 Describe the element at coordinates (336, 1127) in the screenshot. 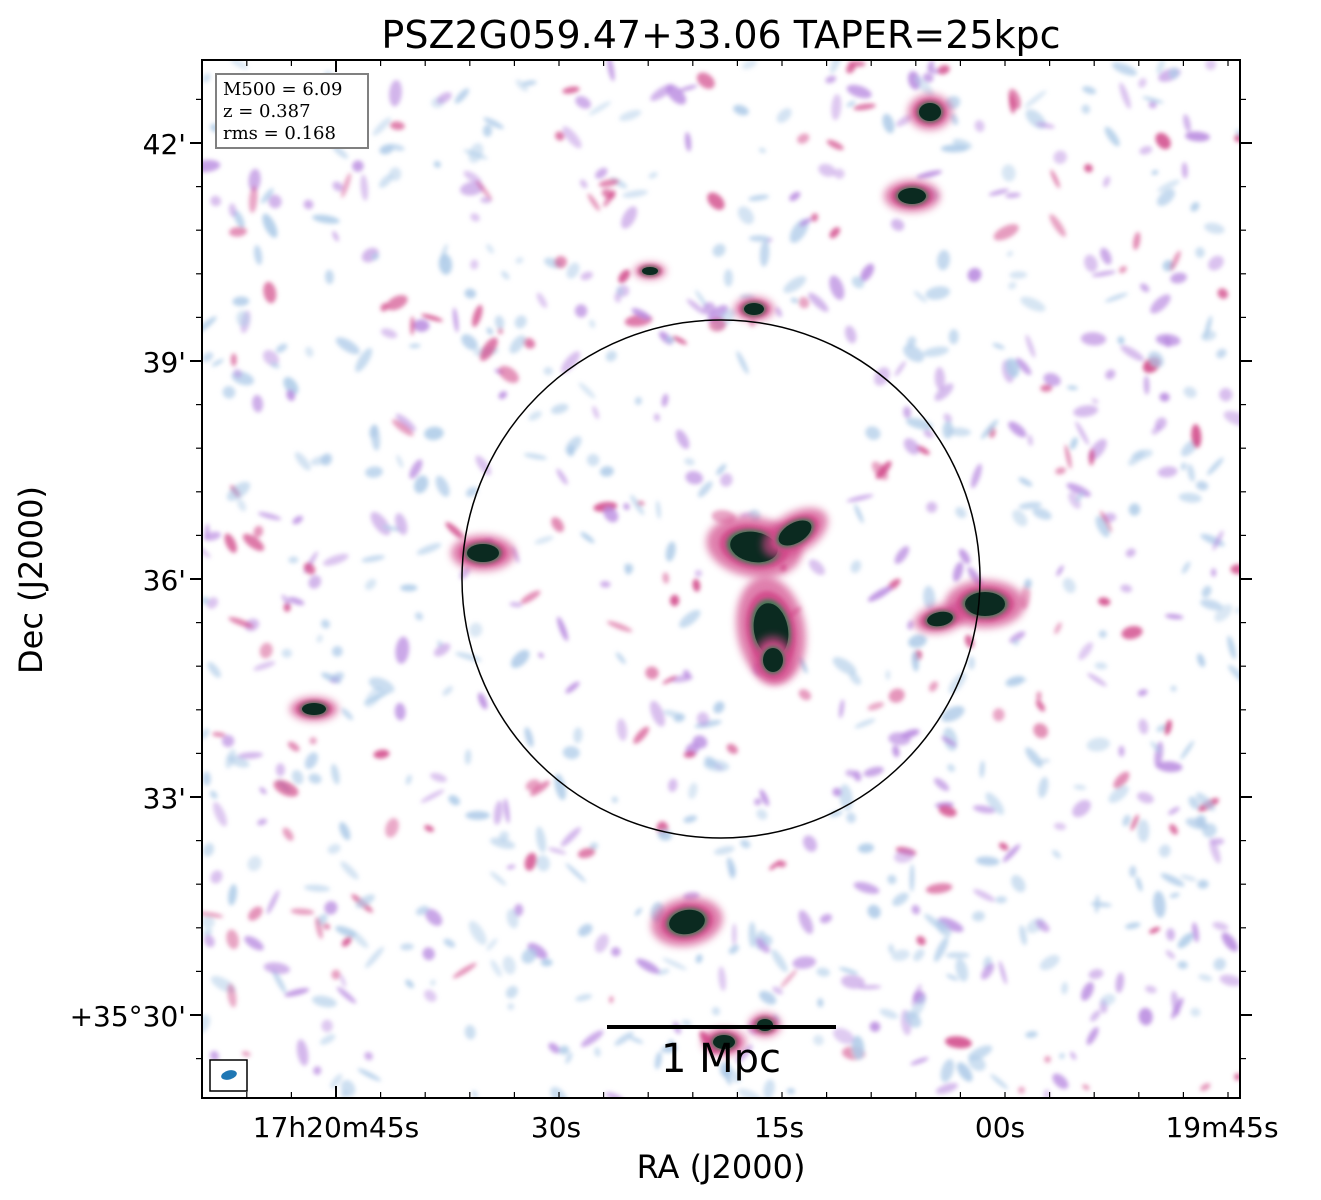

I see `x-tick-label: 17h20m45s` at that location.